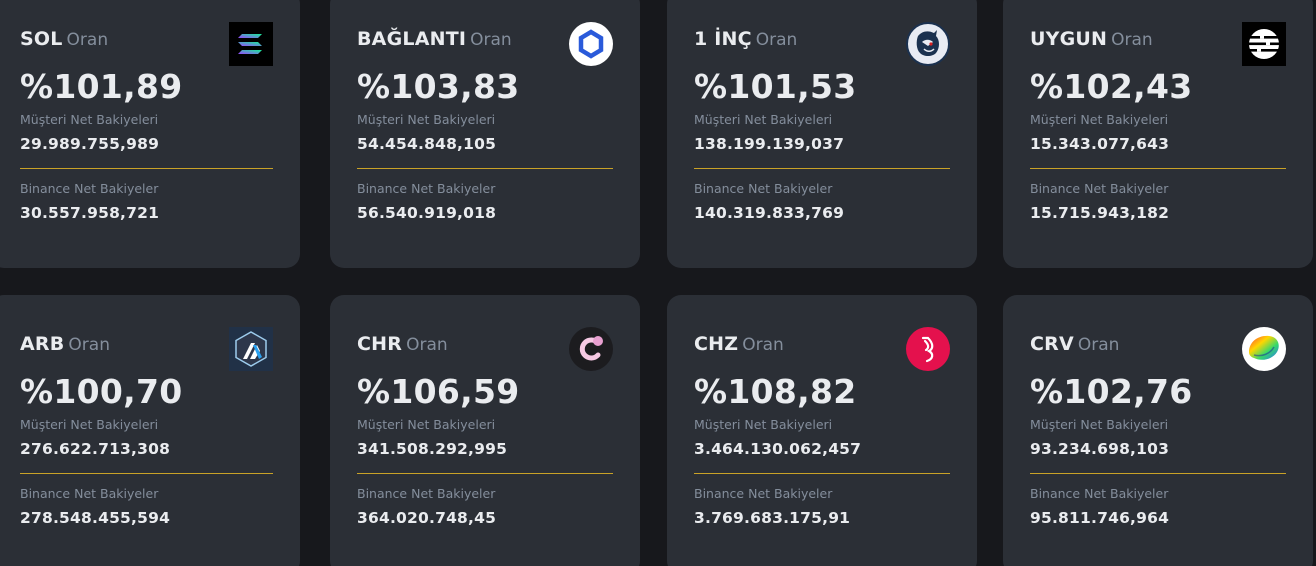  Describe the element at coordinates (101, 391) in the screenshot. I see `reserve-ratio: %100,70` at that location.